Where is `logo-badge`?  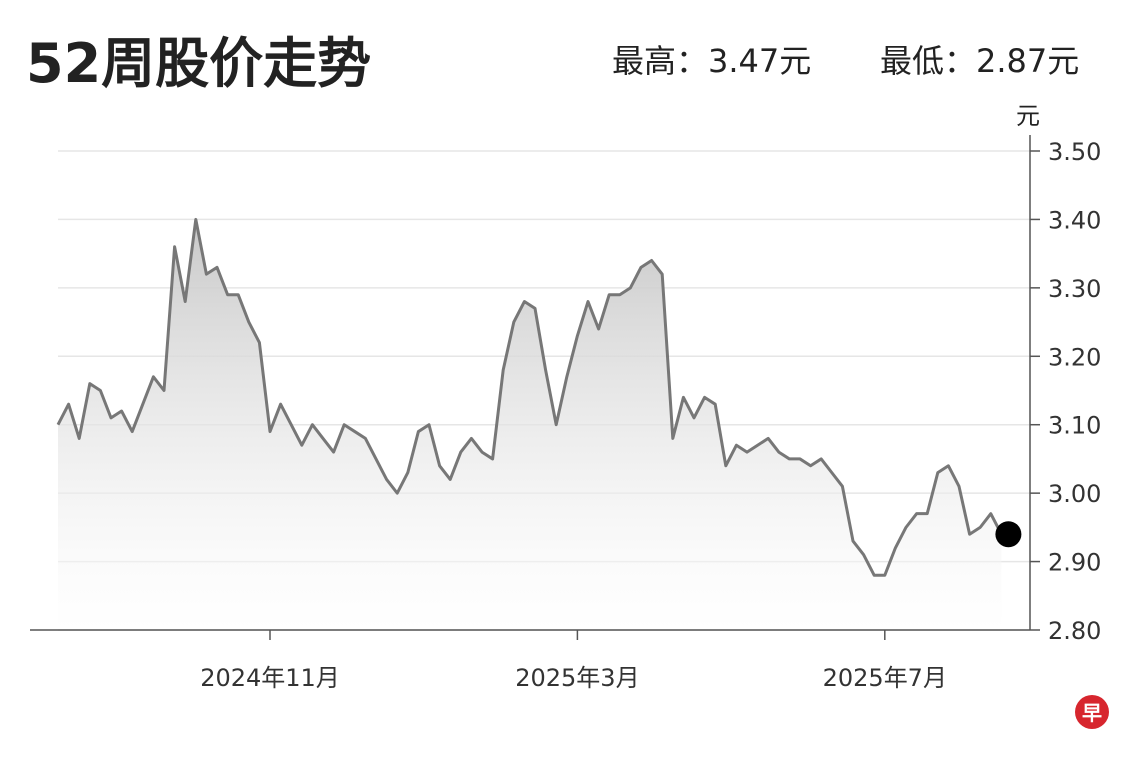 logo-badge is located at coordinates (1092, 712).